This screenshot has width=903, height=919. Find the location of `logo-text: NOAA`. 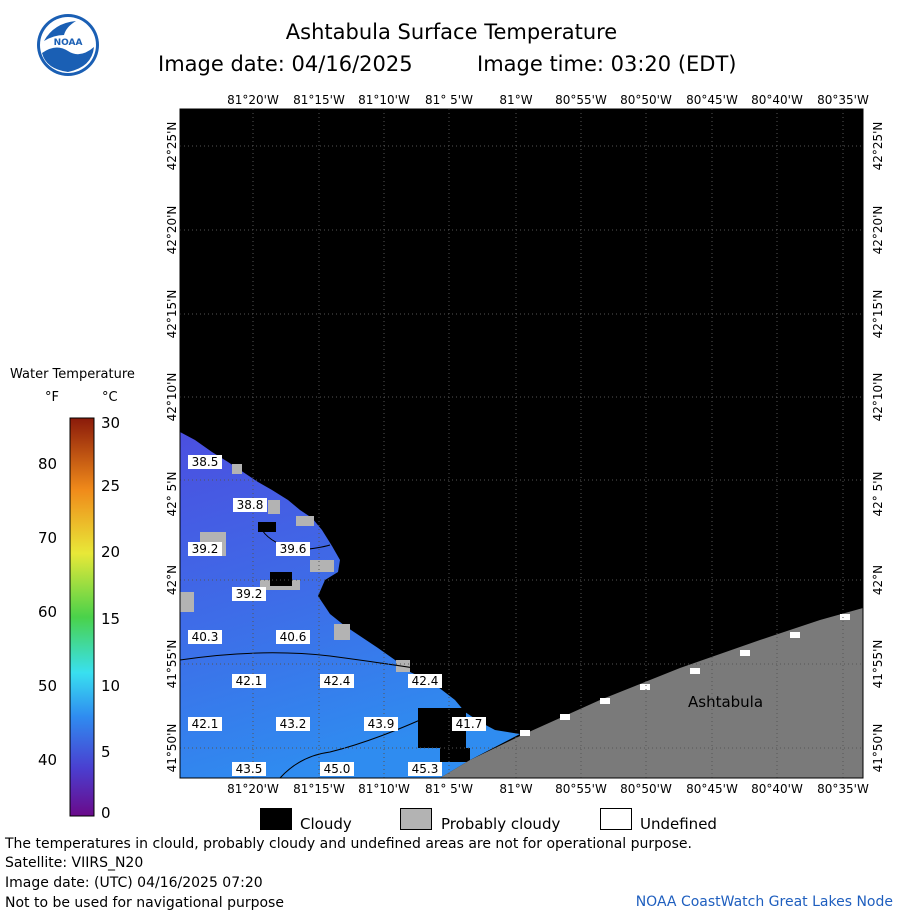

logo-text: NOAA is located at coordinates (68, 43).